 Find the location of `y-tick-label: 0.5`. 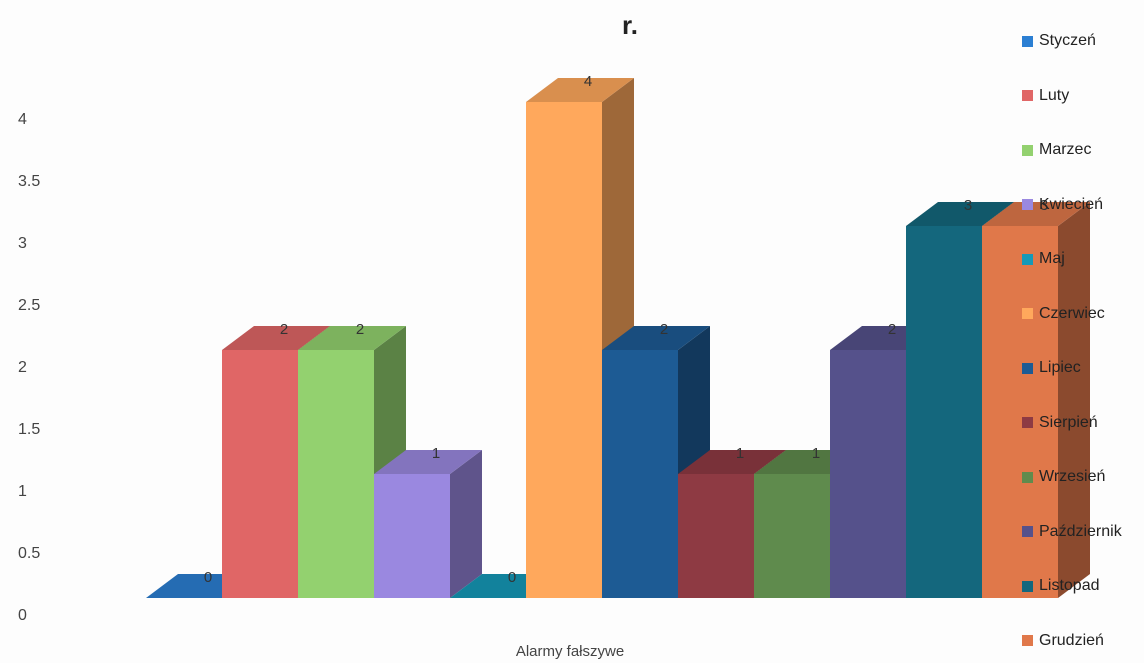

y-tick-label: 0.5 is located at coordinates (29, 553).